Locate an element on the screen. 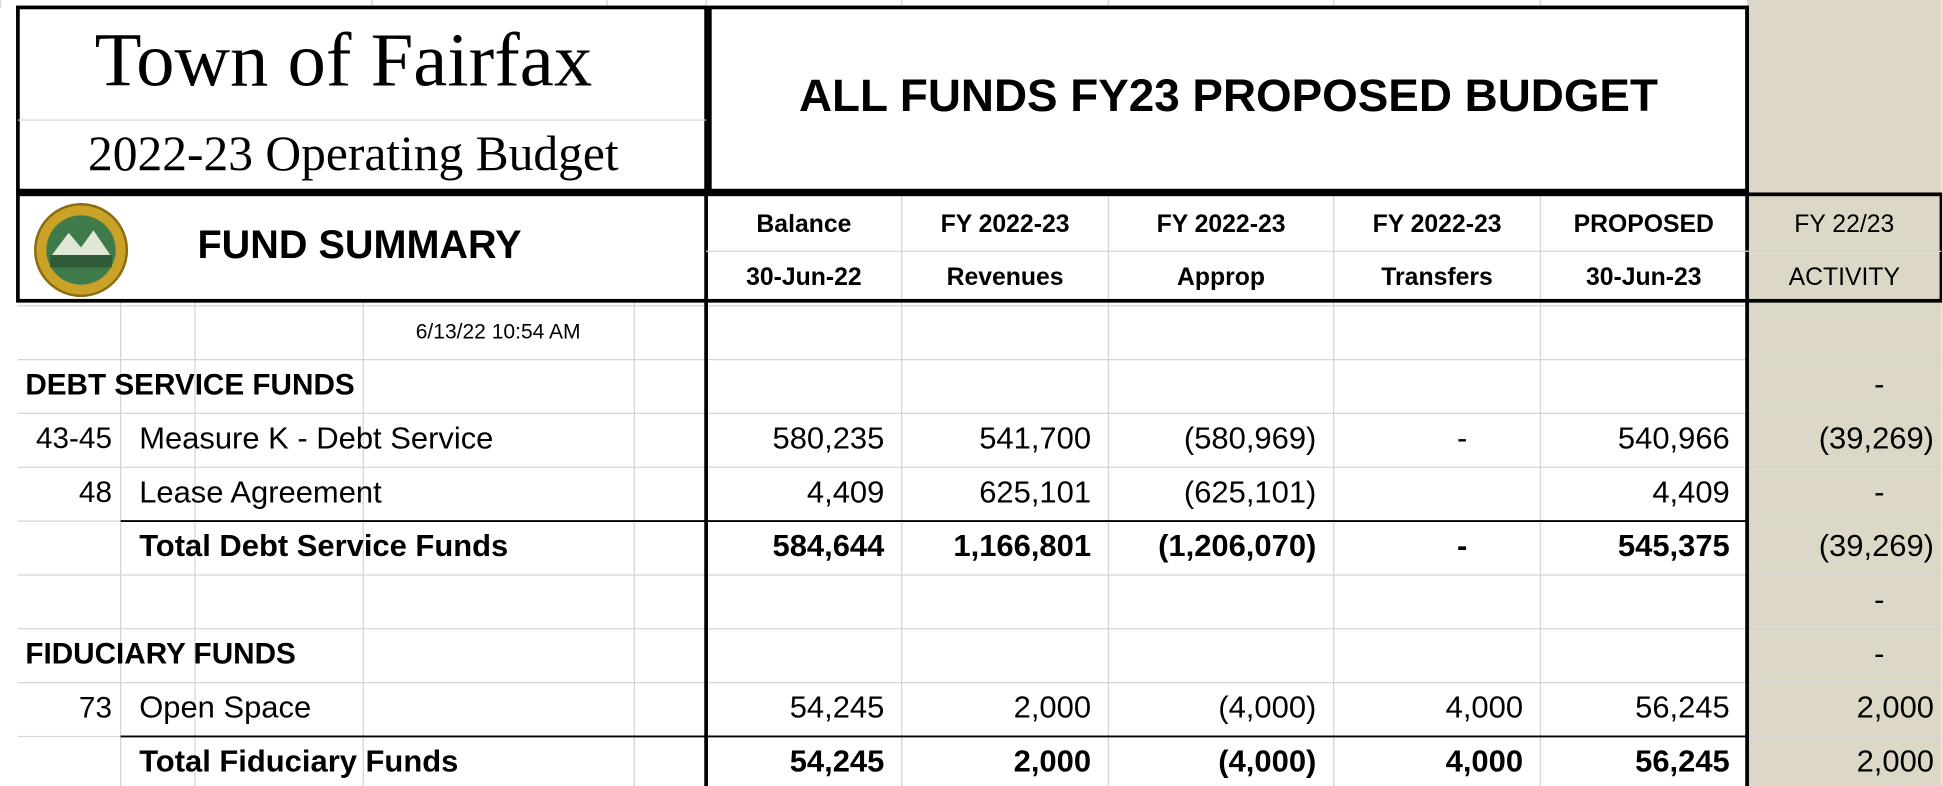 The image size is (1942, 786). header-box is located at coordinates (979, 247).